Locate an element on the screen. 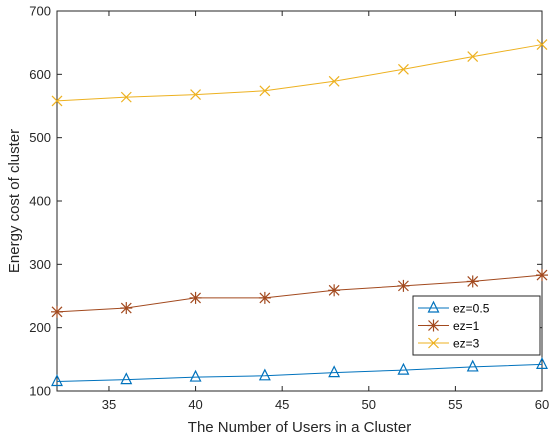 This screenshot has width=550, height=440. x-tick-label: 35 is located at coordinates (109, 404).